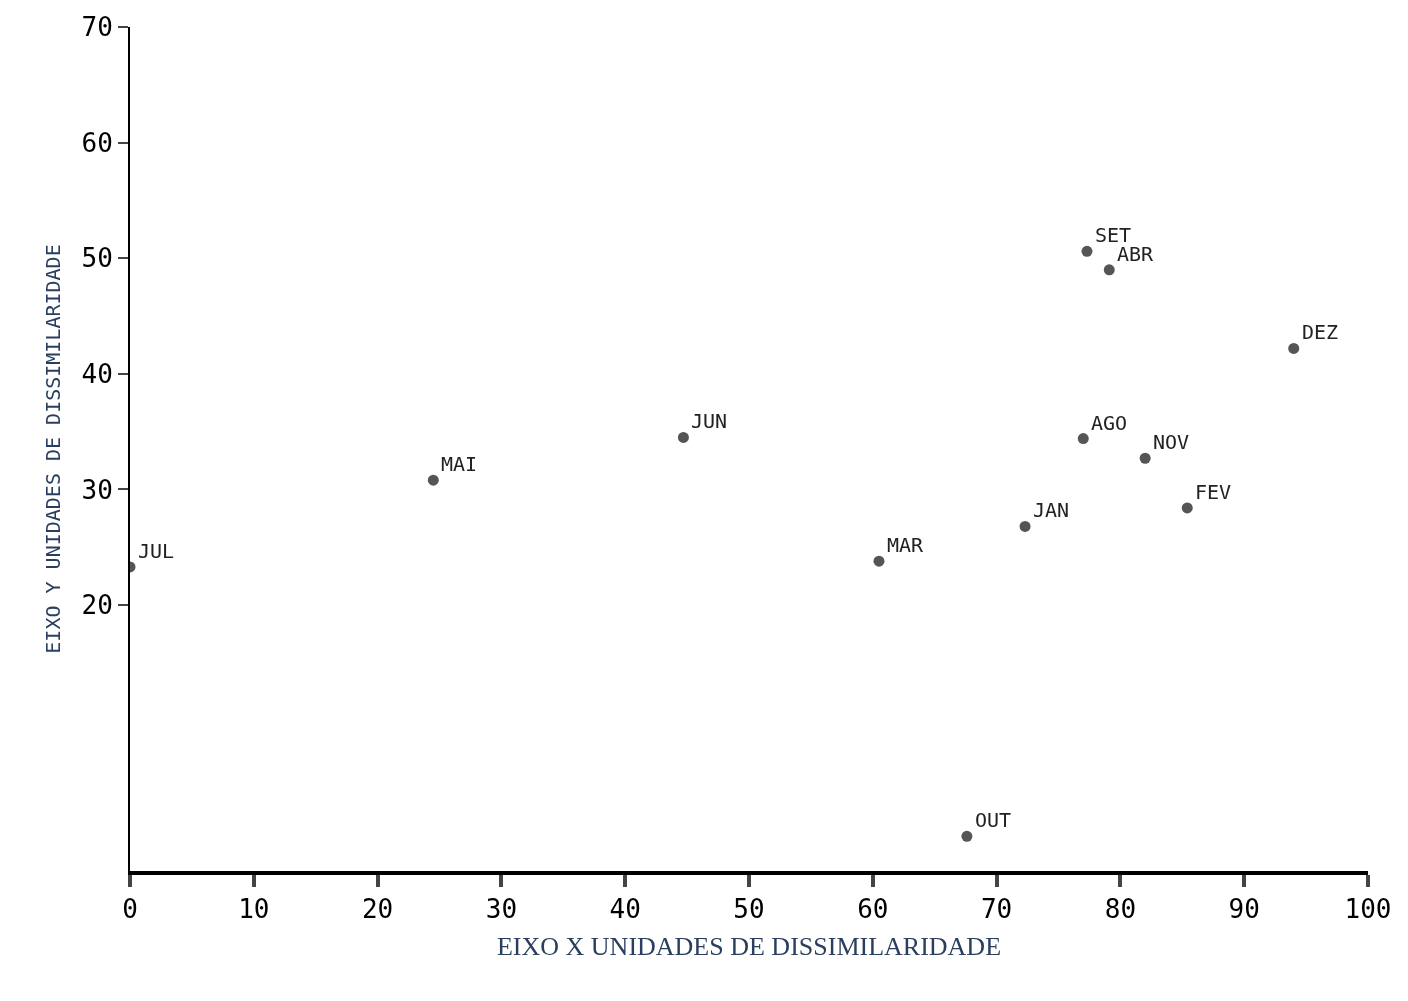  I want to click on x-tick-label: 100, so click(1368, 909).